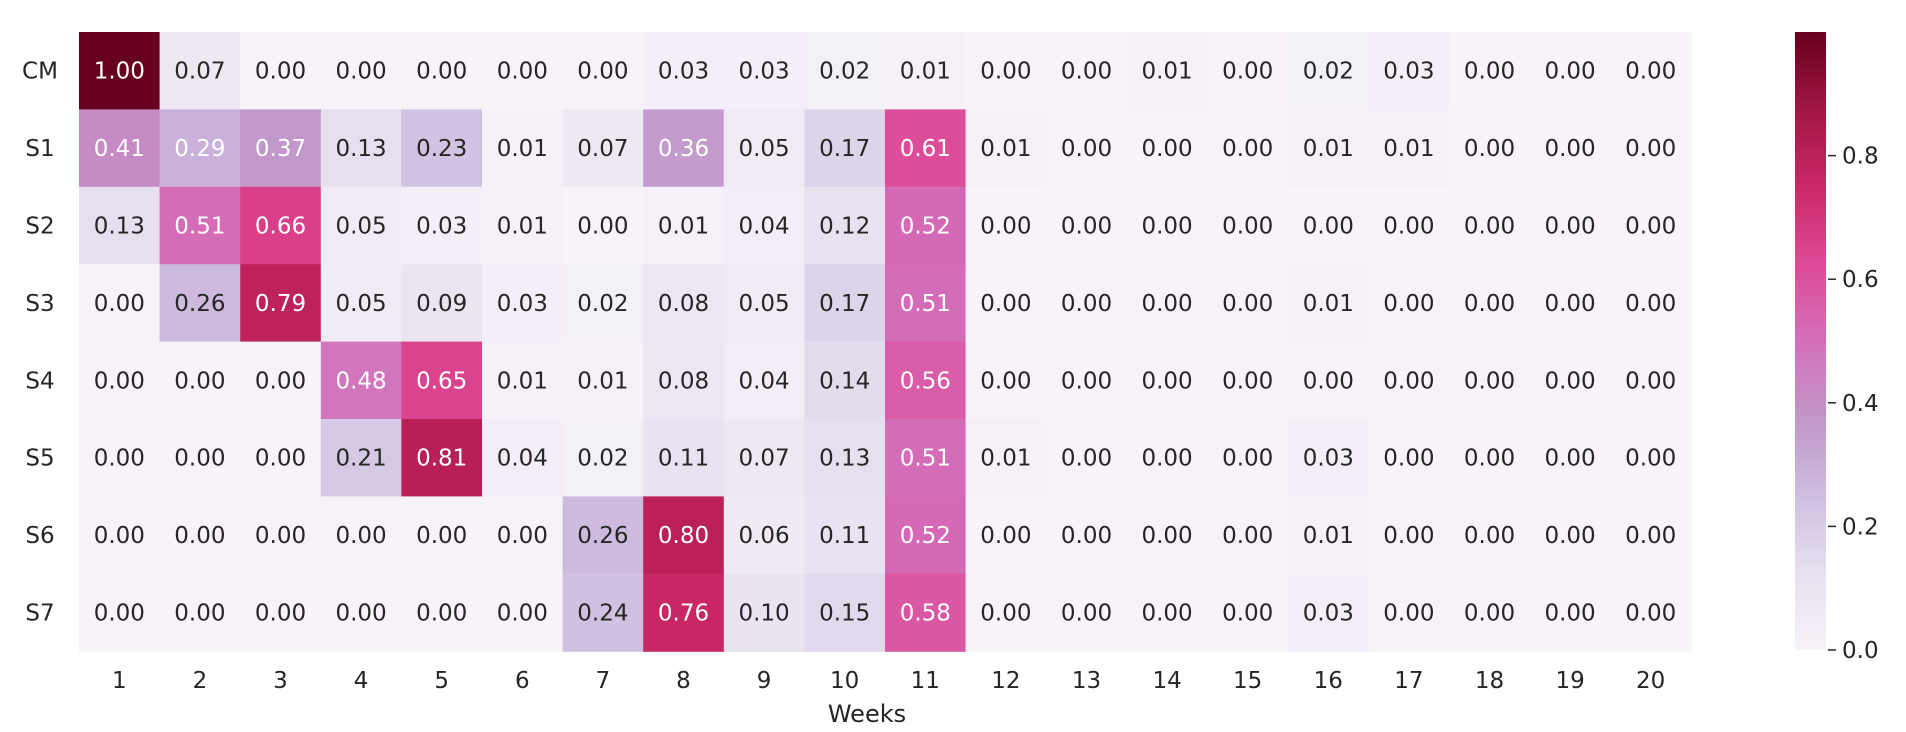 Image resolution: width=1906 pixels, height=732 pixels. What do you see at coordinates (1166, 681) in the screenshot?
I see `x-tick-label: 14` at bounding box center [1166, 681].